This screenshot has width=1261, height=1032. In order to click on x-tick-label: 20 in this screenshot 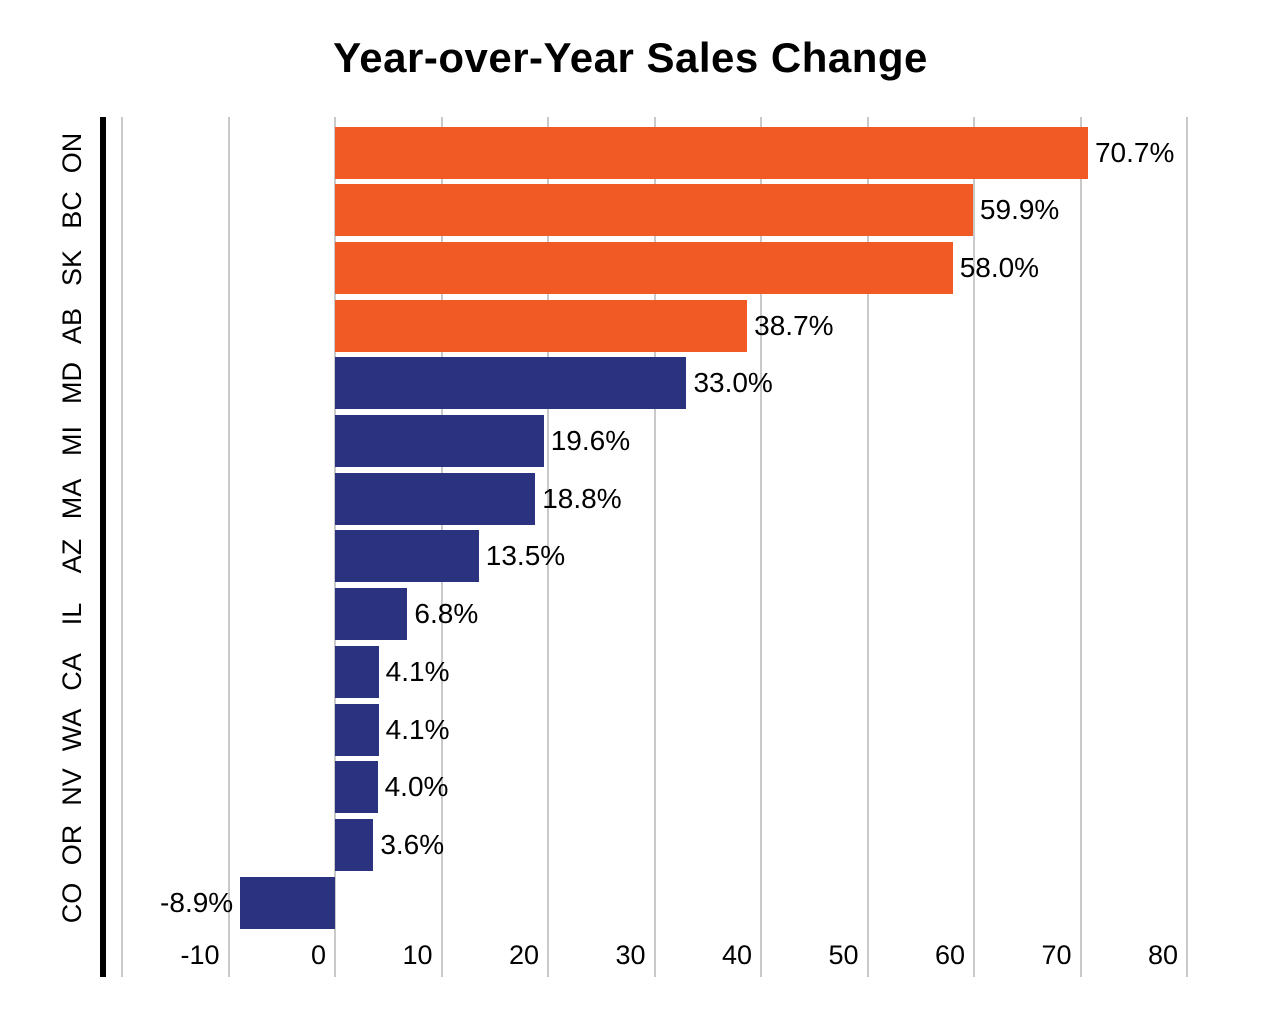, I will do `click(523, 955)`.